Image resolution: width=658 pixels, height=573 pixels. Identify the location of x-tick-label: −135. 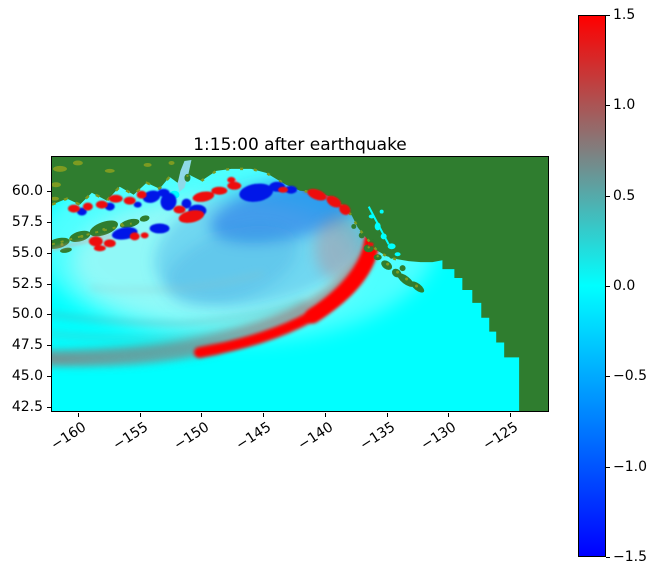
(378, 436).